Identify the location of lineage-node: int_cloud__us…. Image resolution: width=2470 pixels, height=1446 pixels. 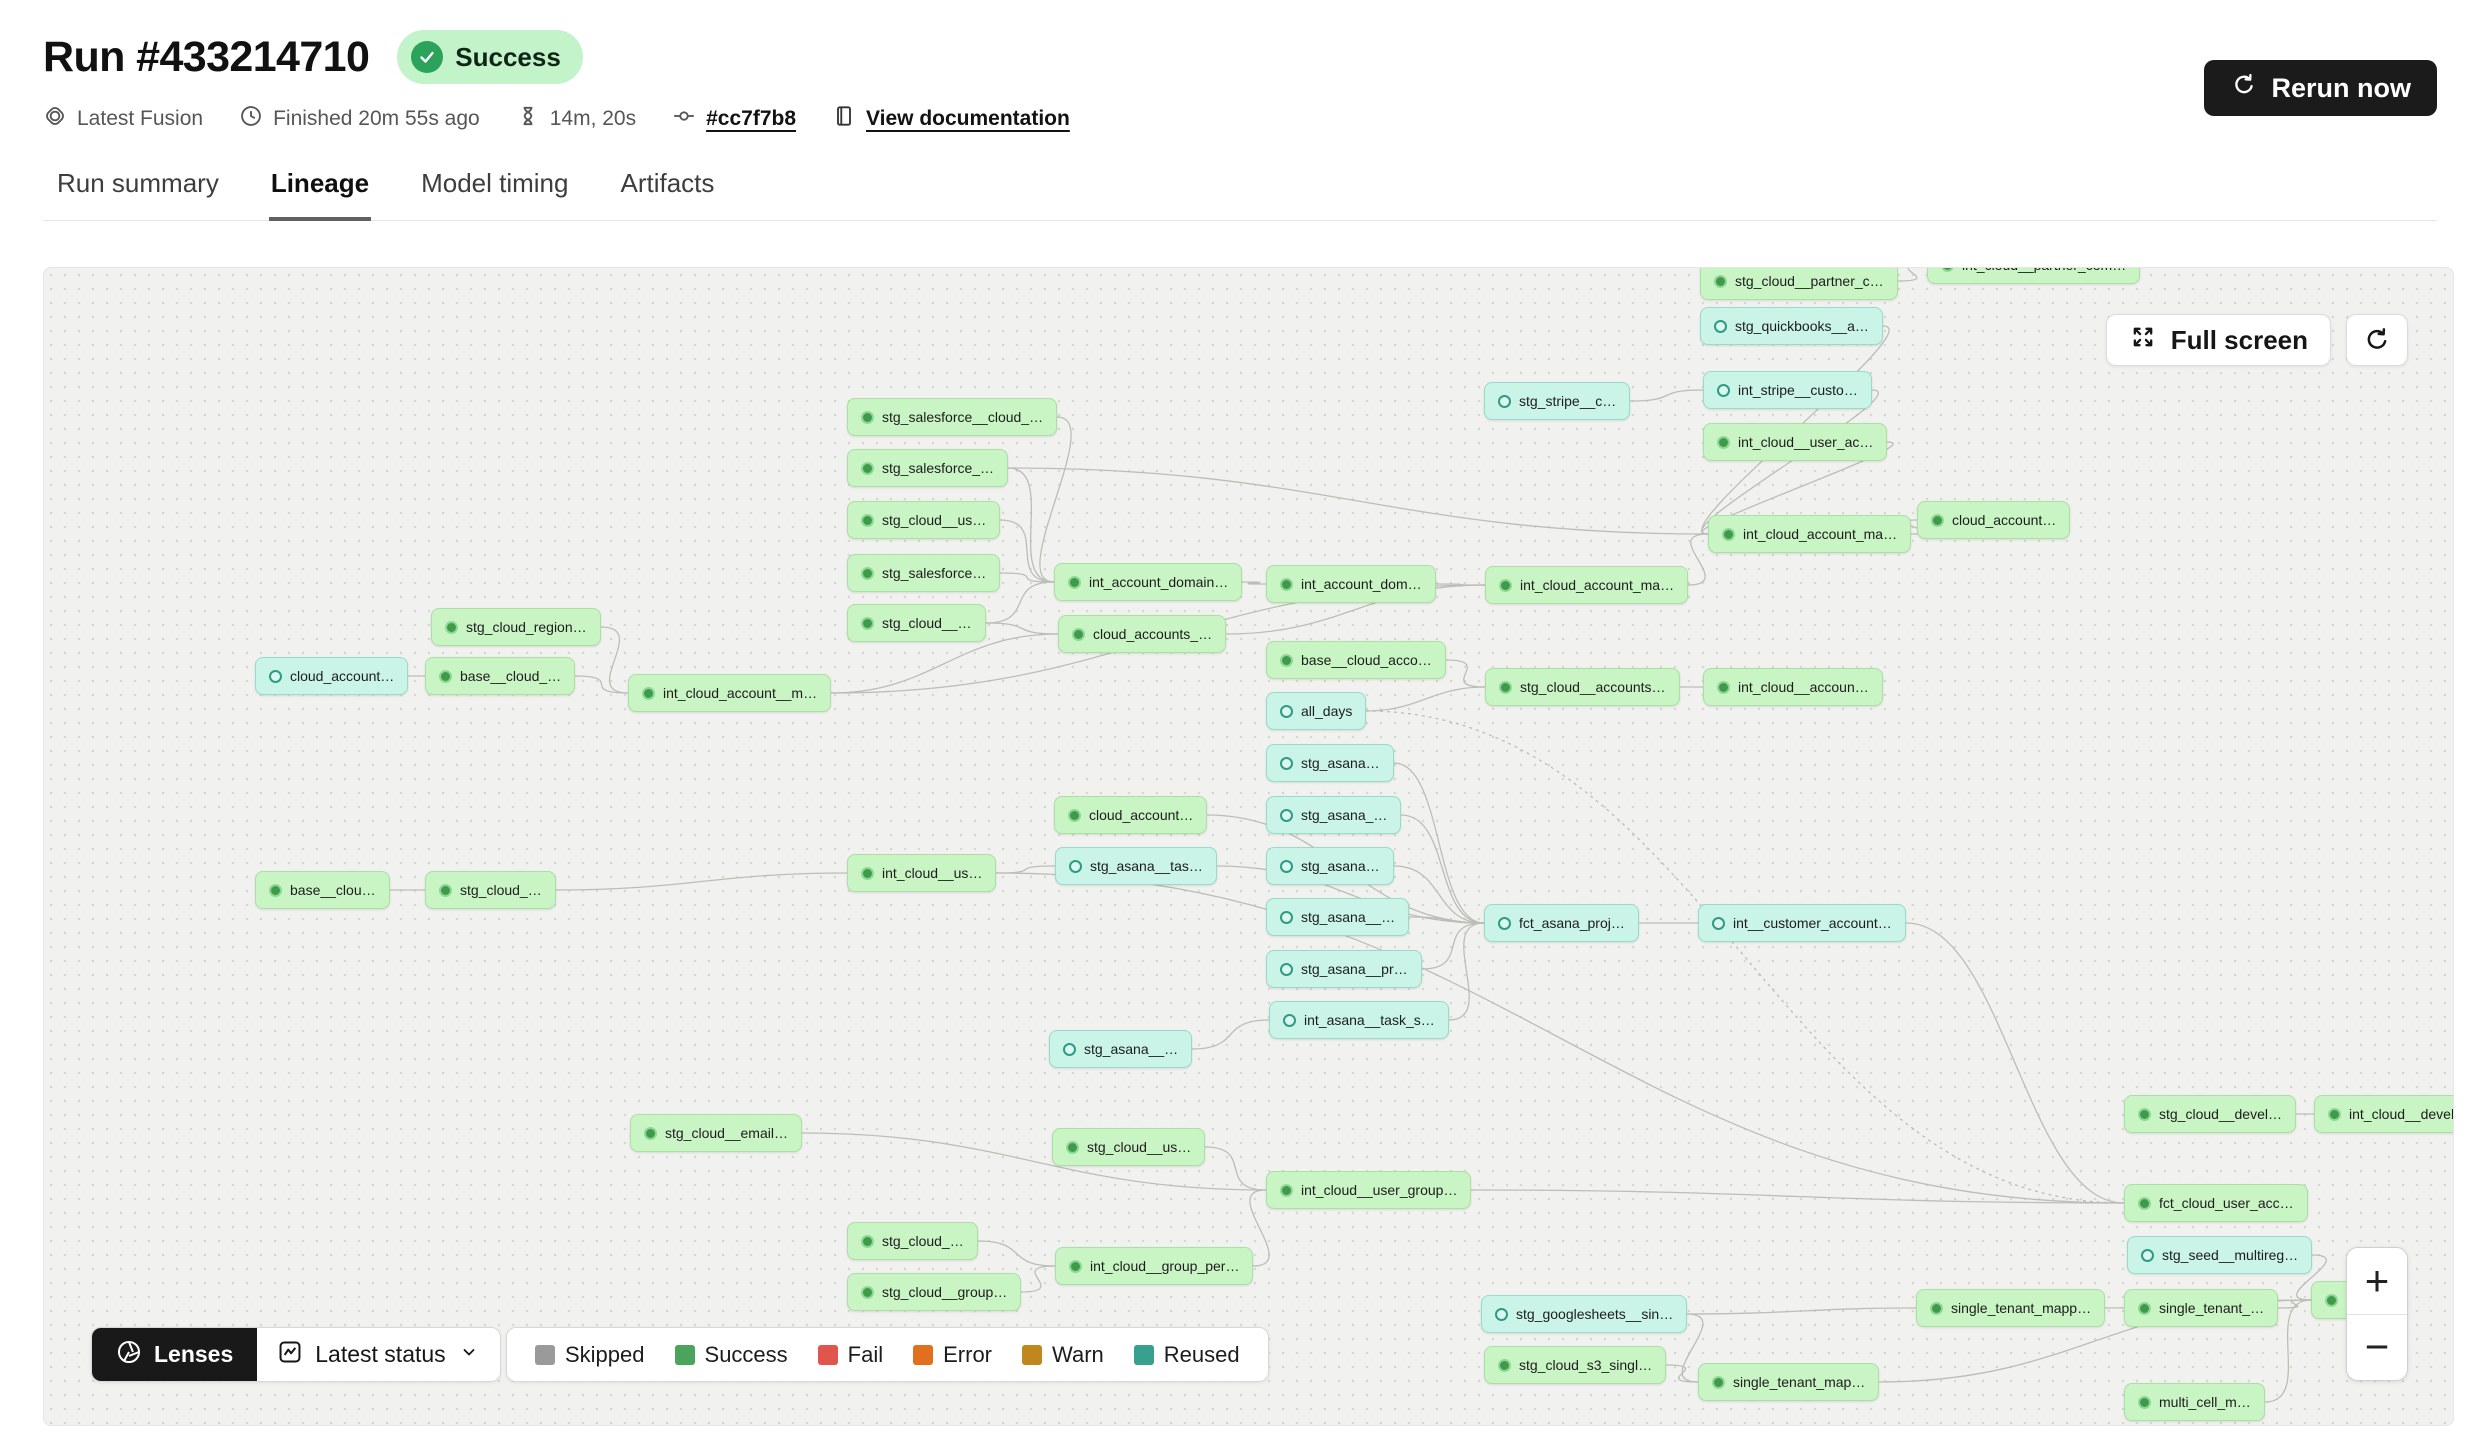
(922, 873).